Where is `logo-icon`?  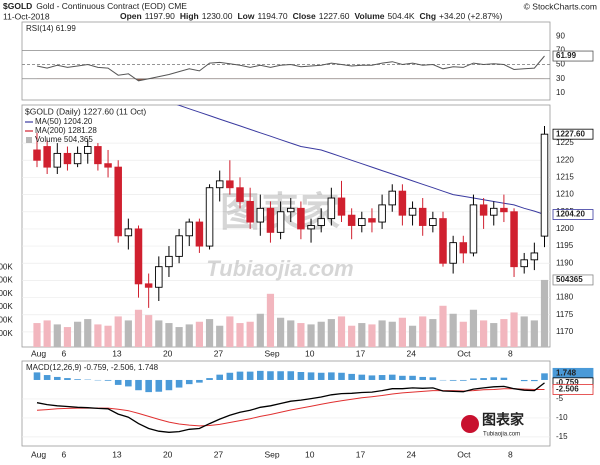 logo-icon is located at coordinates (470, 424).